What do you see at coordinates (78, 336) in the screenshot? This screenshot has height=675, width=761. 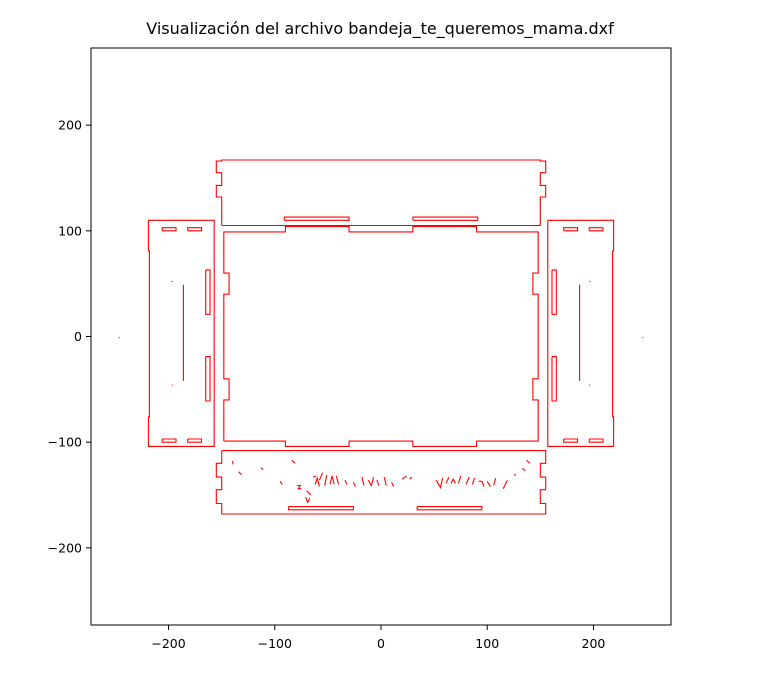 I see `y-tick-label: 0` at bounding box center [78, 336].